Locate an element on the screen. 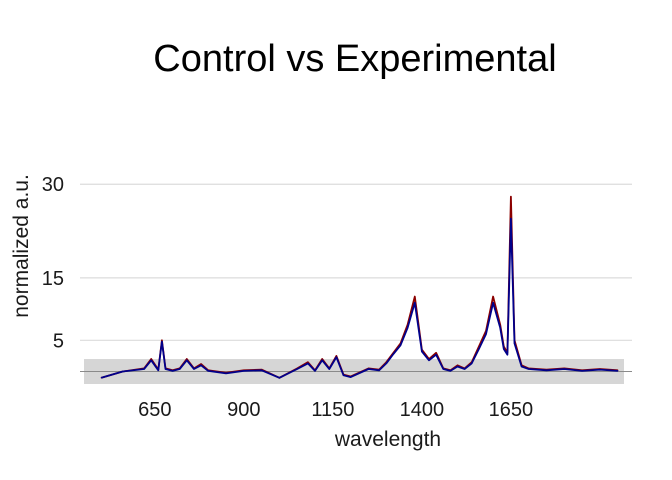 The image size is (672, 480). x-axis-label: wavelength is located at coordinates (387, 439).